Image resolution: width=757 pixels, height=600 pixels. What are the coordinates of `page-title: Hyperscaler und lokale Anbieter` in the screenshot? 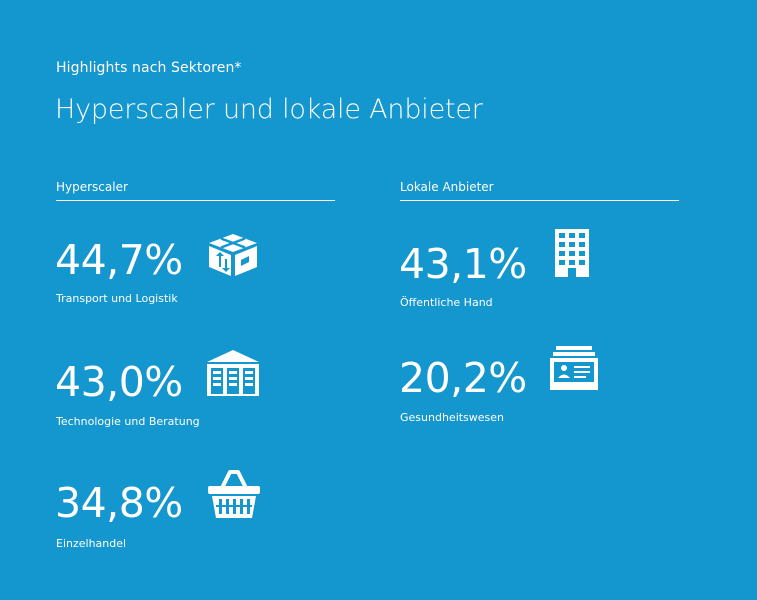 It's located at (269, 109).